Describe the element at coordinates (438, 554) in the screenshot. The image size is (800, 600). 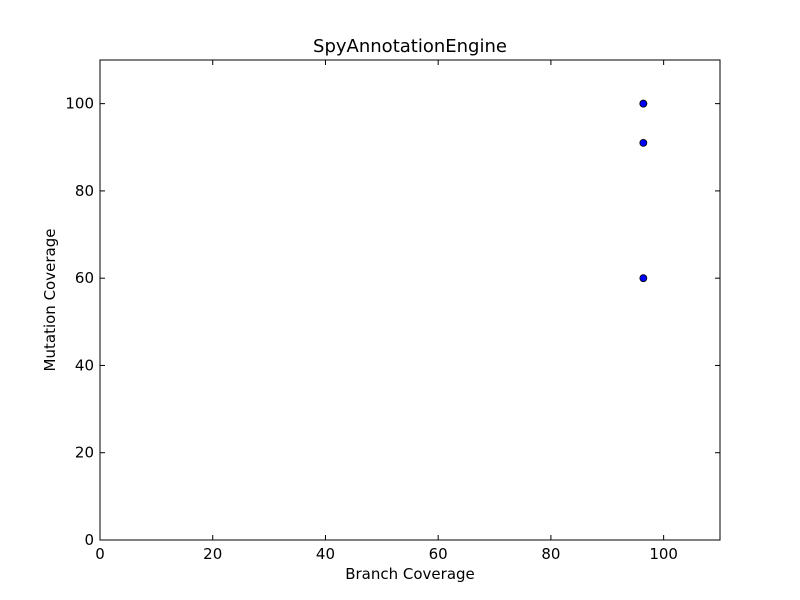
I see `x-tick-label: 60` at that location.